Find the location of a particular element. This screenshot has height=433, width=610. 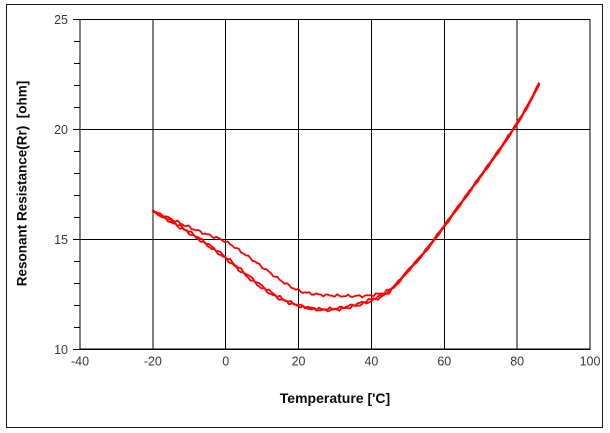

x-tick-label: 0 is located at coordinates (225, 361).